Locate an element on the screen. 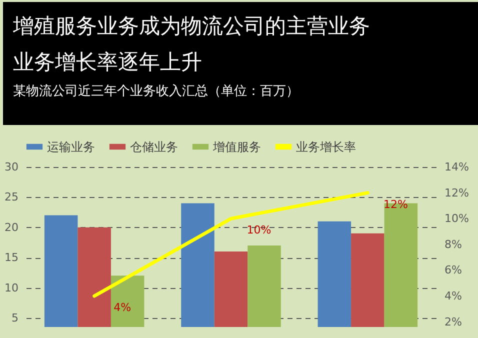  legend-label: 业务增长率 is located at coordinates (326, 147).